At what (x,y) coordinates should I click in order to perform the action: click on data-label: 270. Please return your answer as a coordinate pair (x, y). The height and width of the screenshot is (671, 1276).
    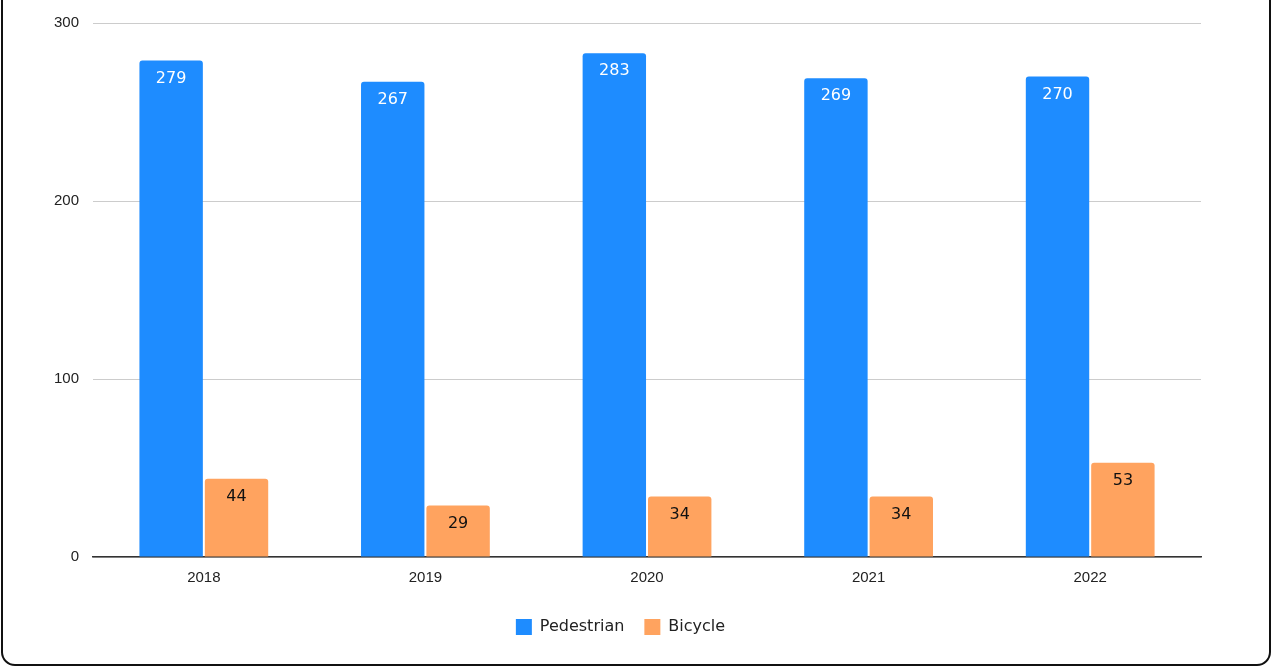
    Looking at the image, I should click on (1057, 93).